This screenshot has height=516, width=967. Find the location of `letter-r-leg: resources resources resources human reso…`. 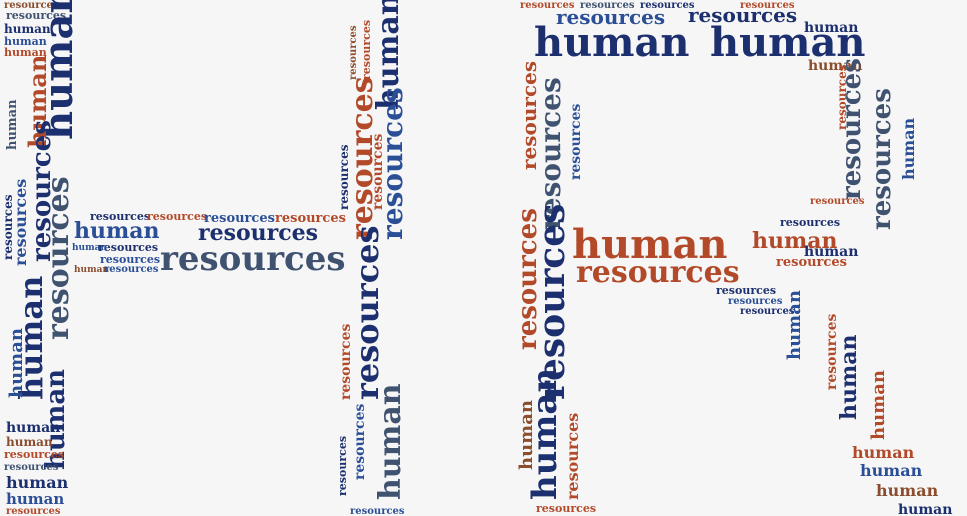

letter-r-leg: resources resources resources human reso… is located at coordinates (834, 400).